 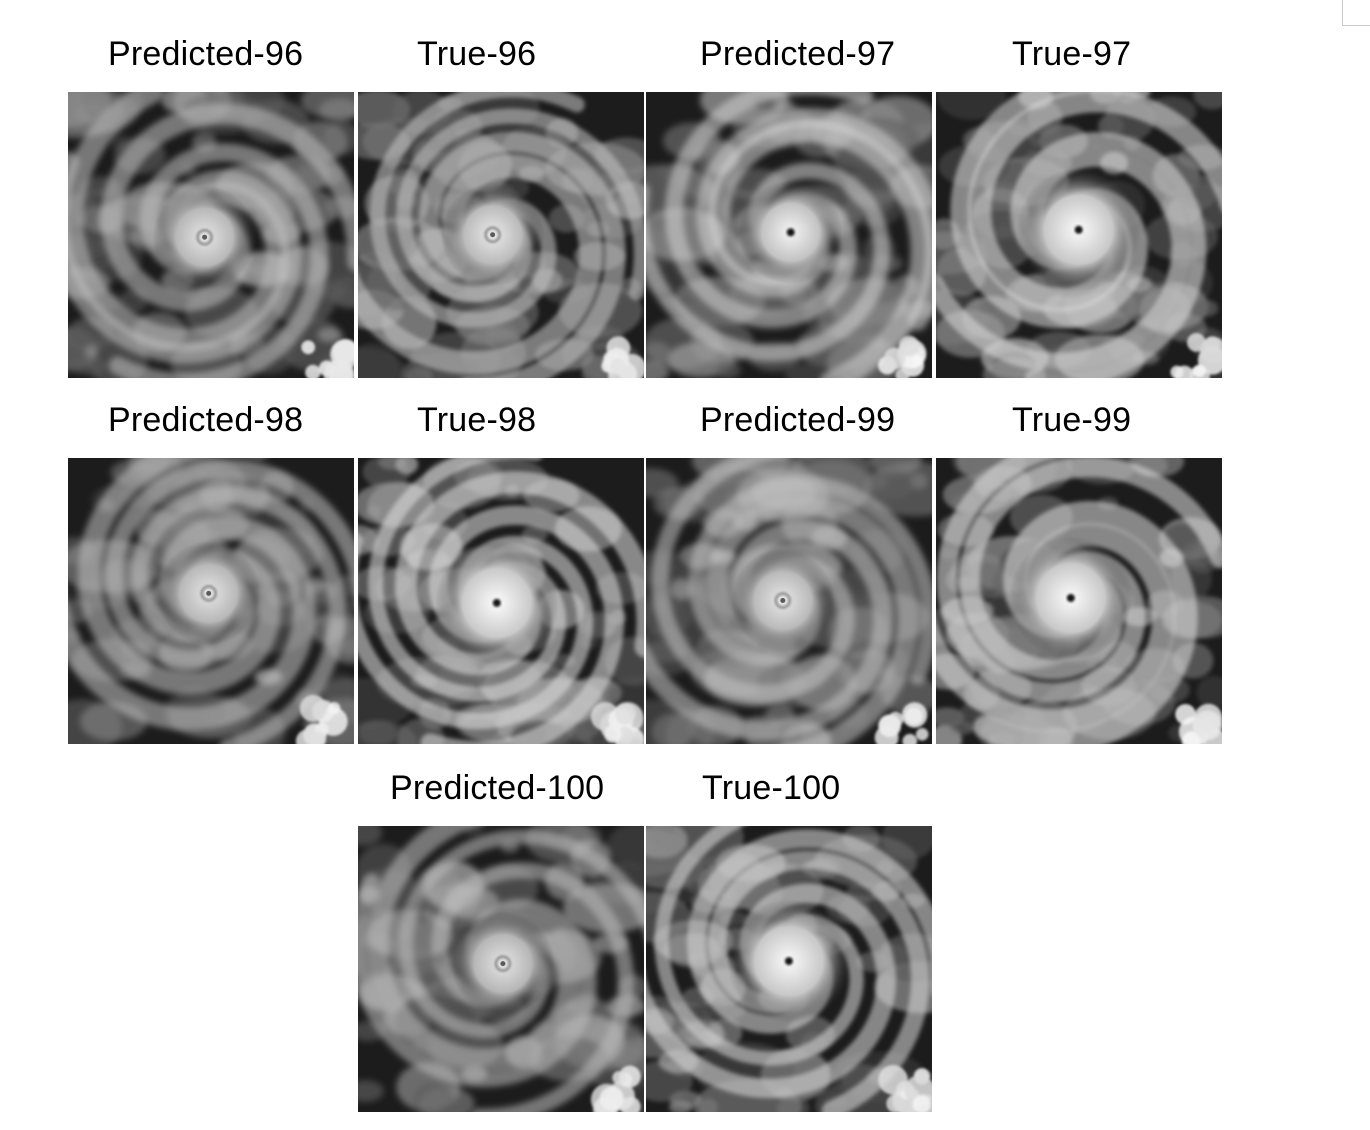 What do you see at coordinates (1072, 54) in the screenshot?
I see `panel-title: True-97` at bounding box center [1072, 54].